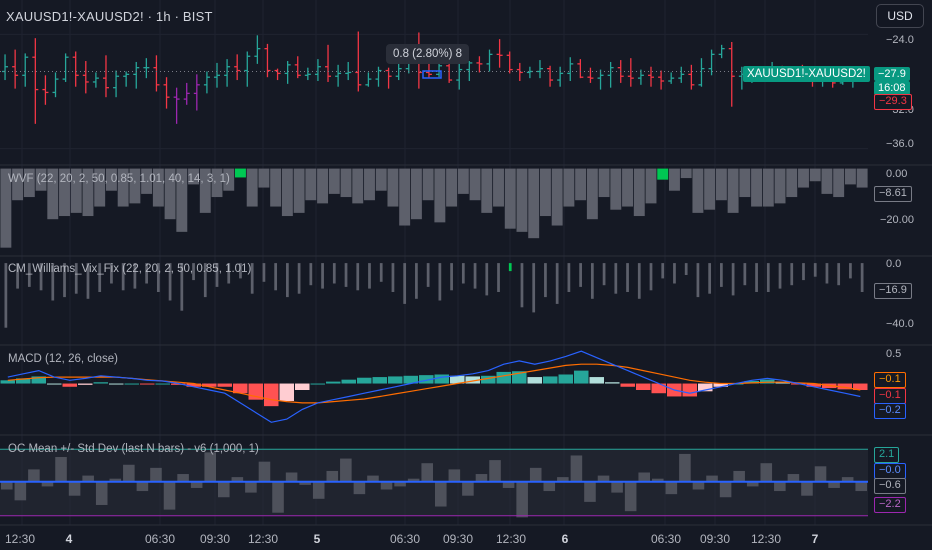 Image resolution: width=932 pixels, height=550 pixels. What do you see at coordinates (892, 88) in the screenshot?
I see `countdown-badge: 16:08` at bounding box center [892, 88].